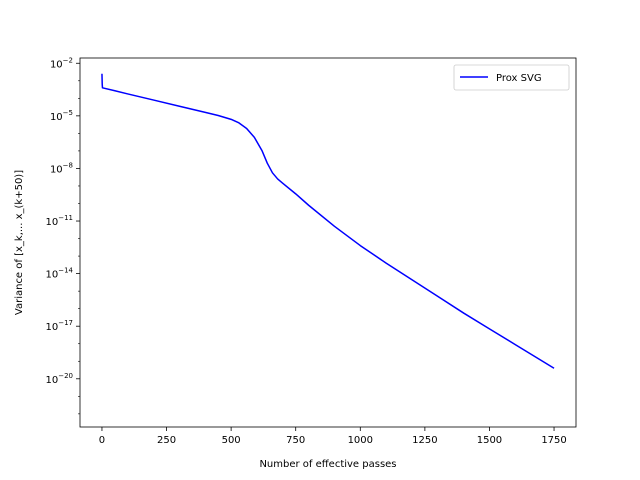  I want to click on y-axis-label: Variance of [x_k,... x_(k+50)], so click(19, 242).